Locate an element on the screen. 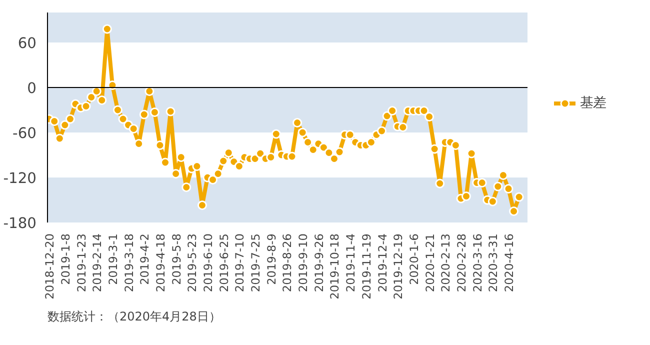 The height and width of the screenshot is (345, 650). y-tick-label: -180 is located at coordinates (20, 223).